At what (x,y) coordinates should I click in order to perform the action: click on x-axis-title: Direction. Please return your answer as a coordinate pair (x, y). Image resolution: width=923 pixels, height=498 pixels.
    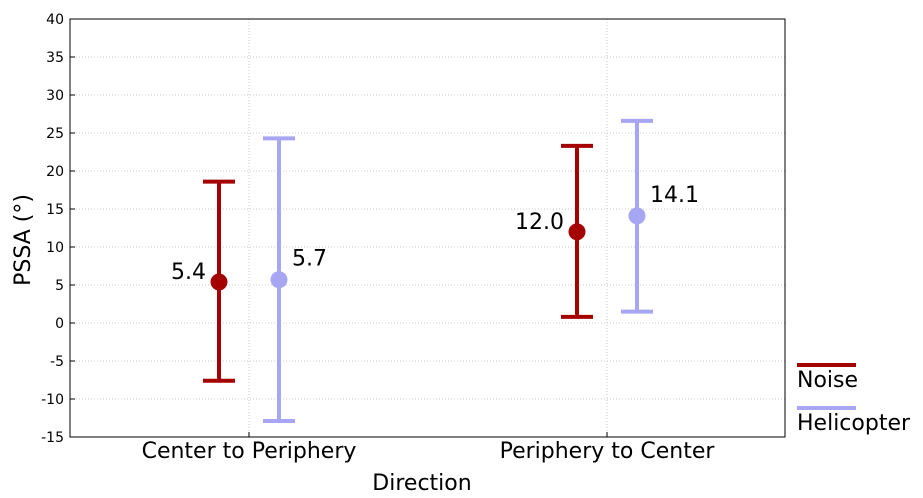
    Looking at the image, I should click on (421, 482).